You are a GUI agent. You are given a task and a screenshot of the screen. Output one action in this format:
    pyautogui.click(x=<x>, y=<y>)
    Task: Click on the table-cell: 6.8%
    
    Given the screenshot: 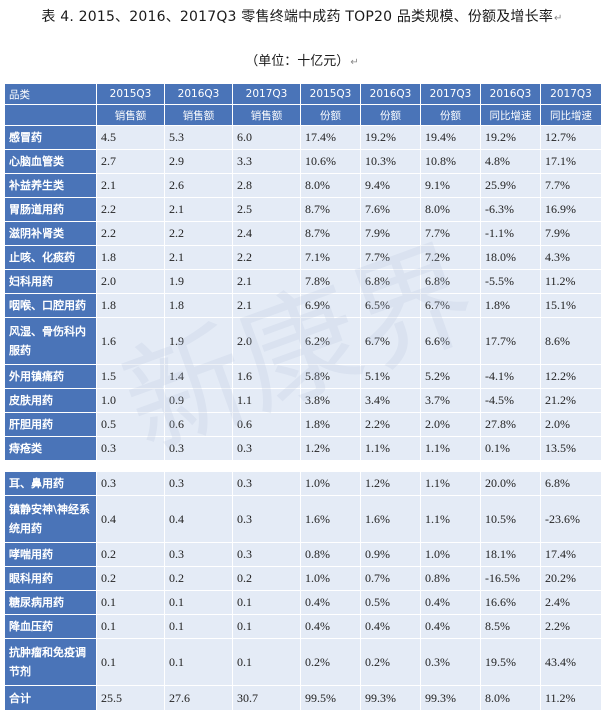 What is the action you would take?
    pyautogui.click(x=450, y=281)
    